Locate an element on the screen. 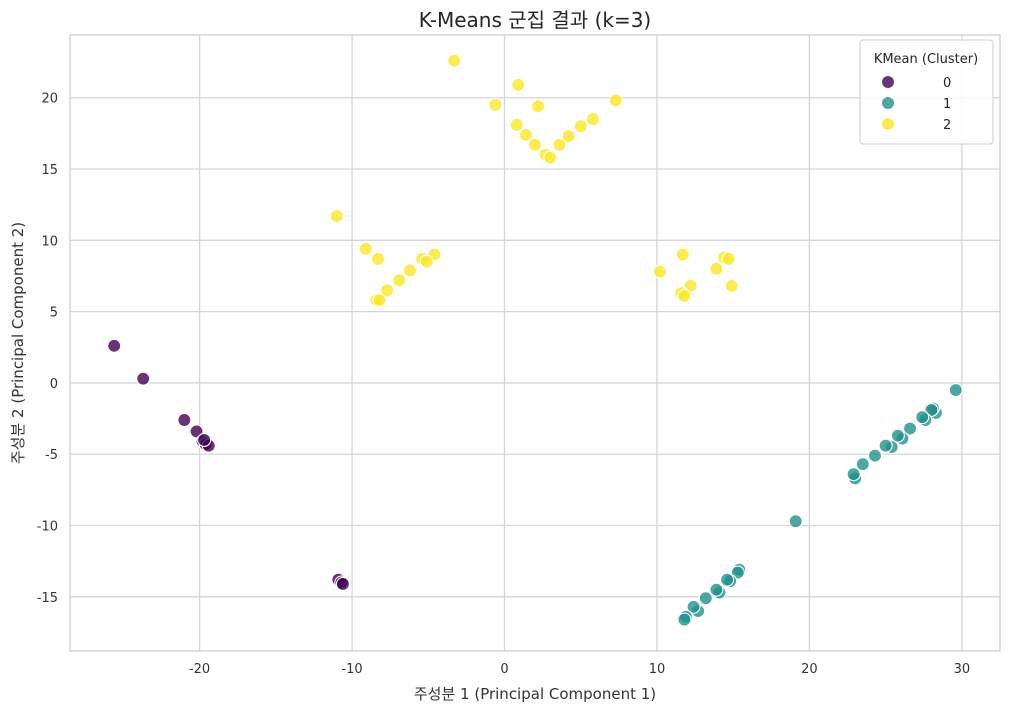 Image resolution: width=1010 pixels, height=715 pixels. legend-label-0: 0 is located at coordinates (947, 83).